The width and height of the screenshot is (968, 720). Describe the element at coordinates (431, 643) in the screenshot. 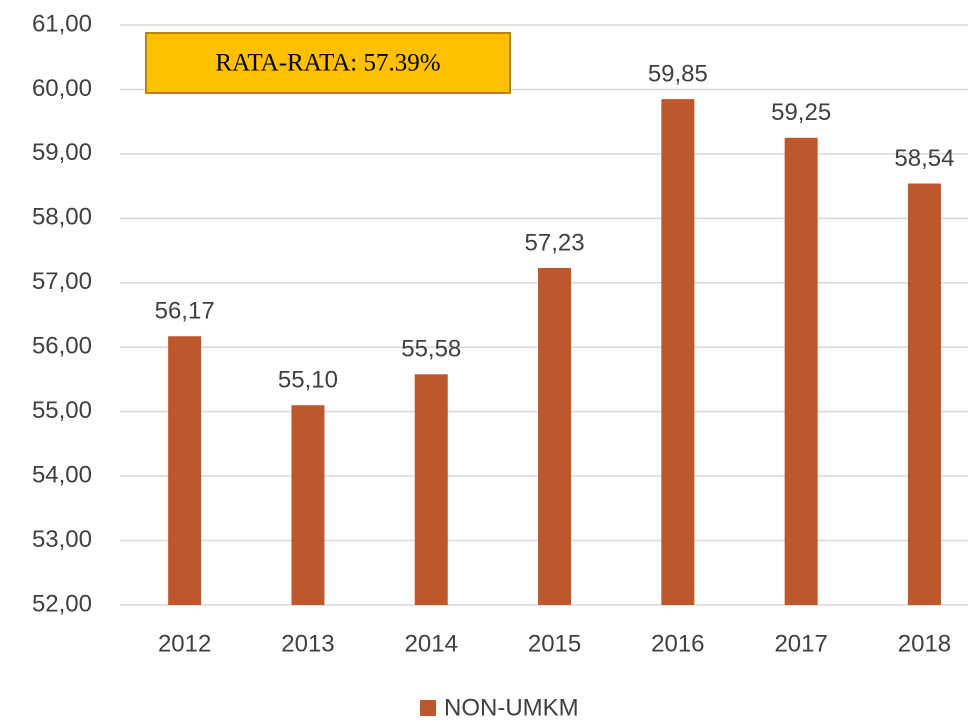

I see `x-tick-label: 2014` at that location.